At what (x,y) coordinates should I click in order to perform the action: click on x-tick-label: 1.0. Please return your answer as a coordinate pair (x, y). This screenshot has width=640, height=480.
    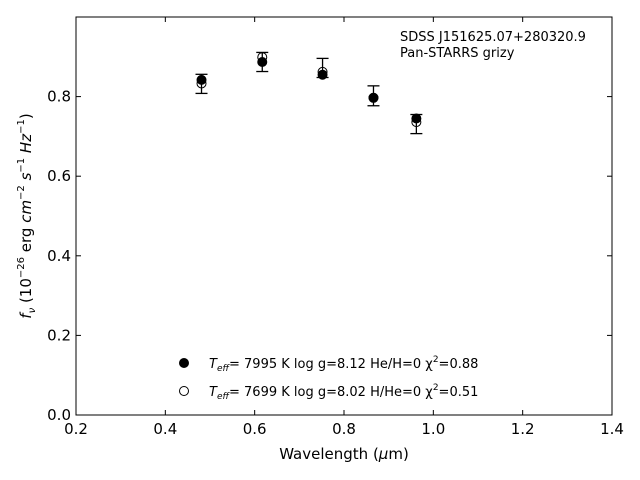
    Looking at the image, I should click on (433, 429).